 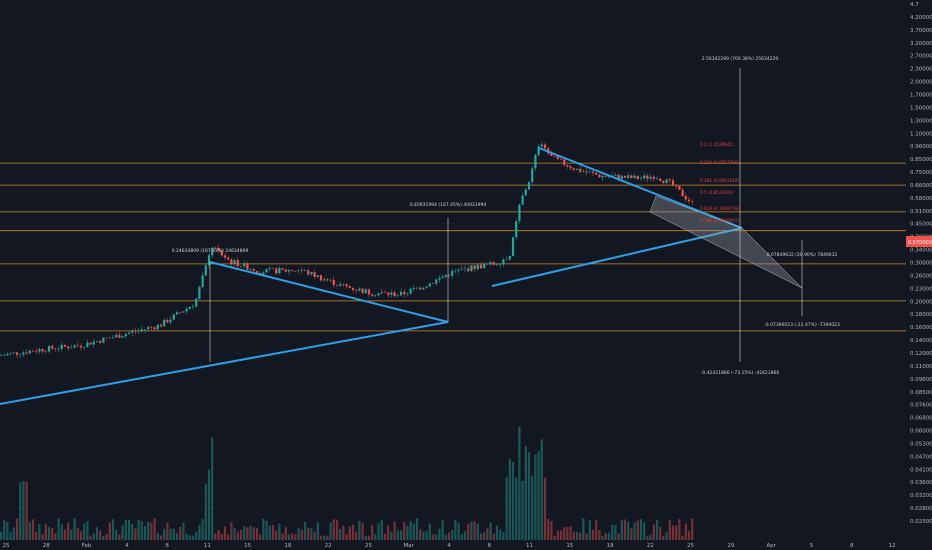 I want to click on price-tick-label: 0.1600000, so click(x=921, y=328).